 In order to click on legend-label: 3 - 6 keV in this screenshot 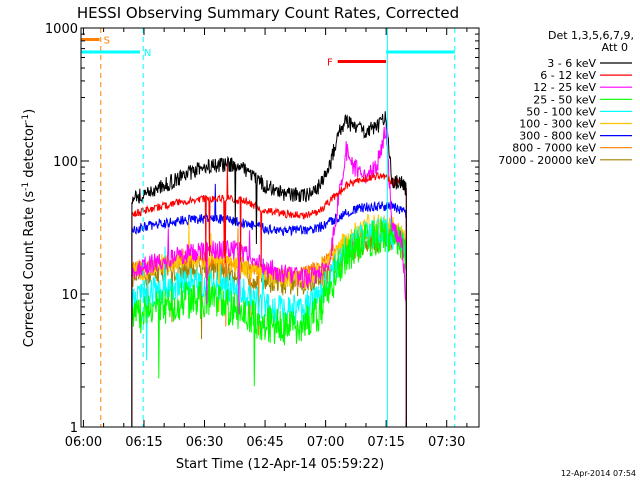, I will do `click(571, 63)`.